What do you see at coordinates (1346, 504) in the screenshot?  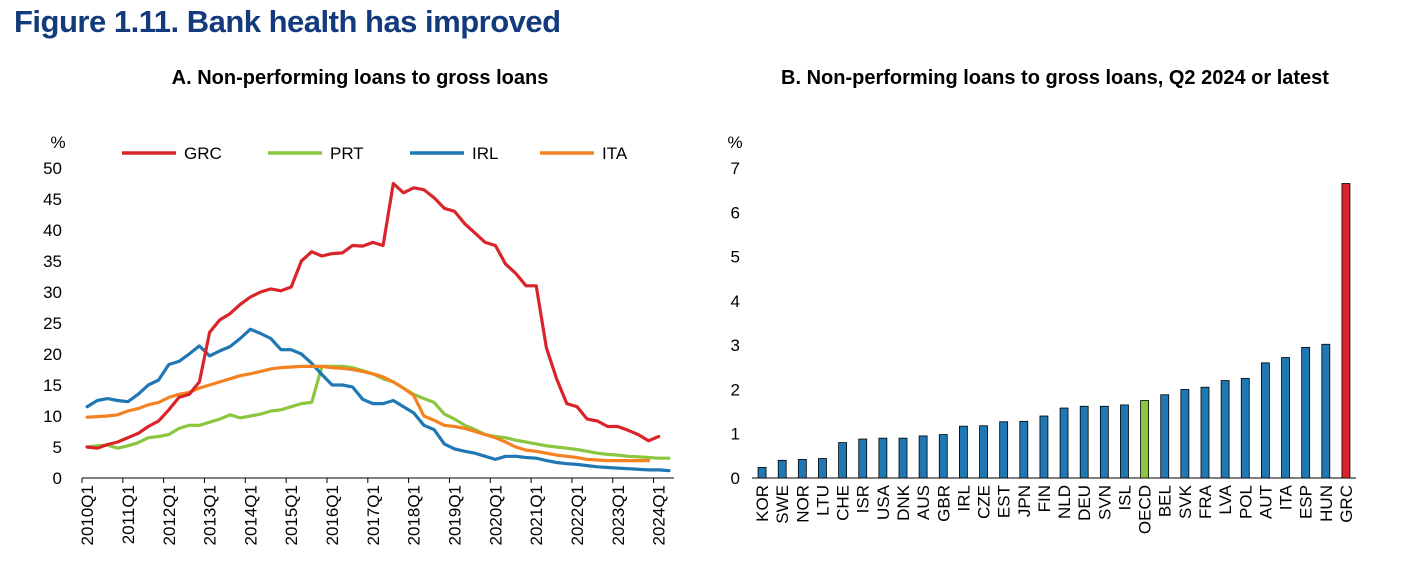 I see `panel-b-x-tick-label: GRC` at bounding box center [1346, 504].